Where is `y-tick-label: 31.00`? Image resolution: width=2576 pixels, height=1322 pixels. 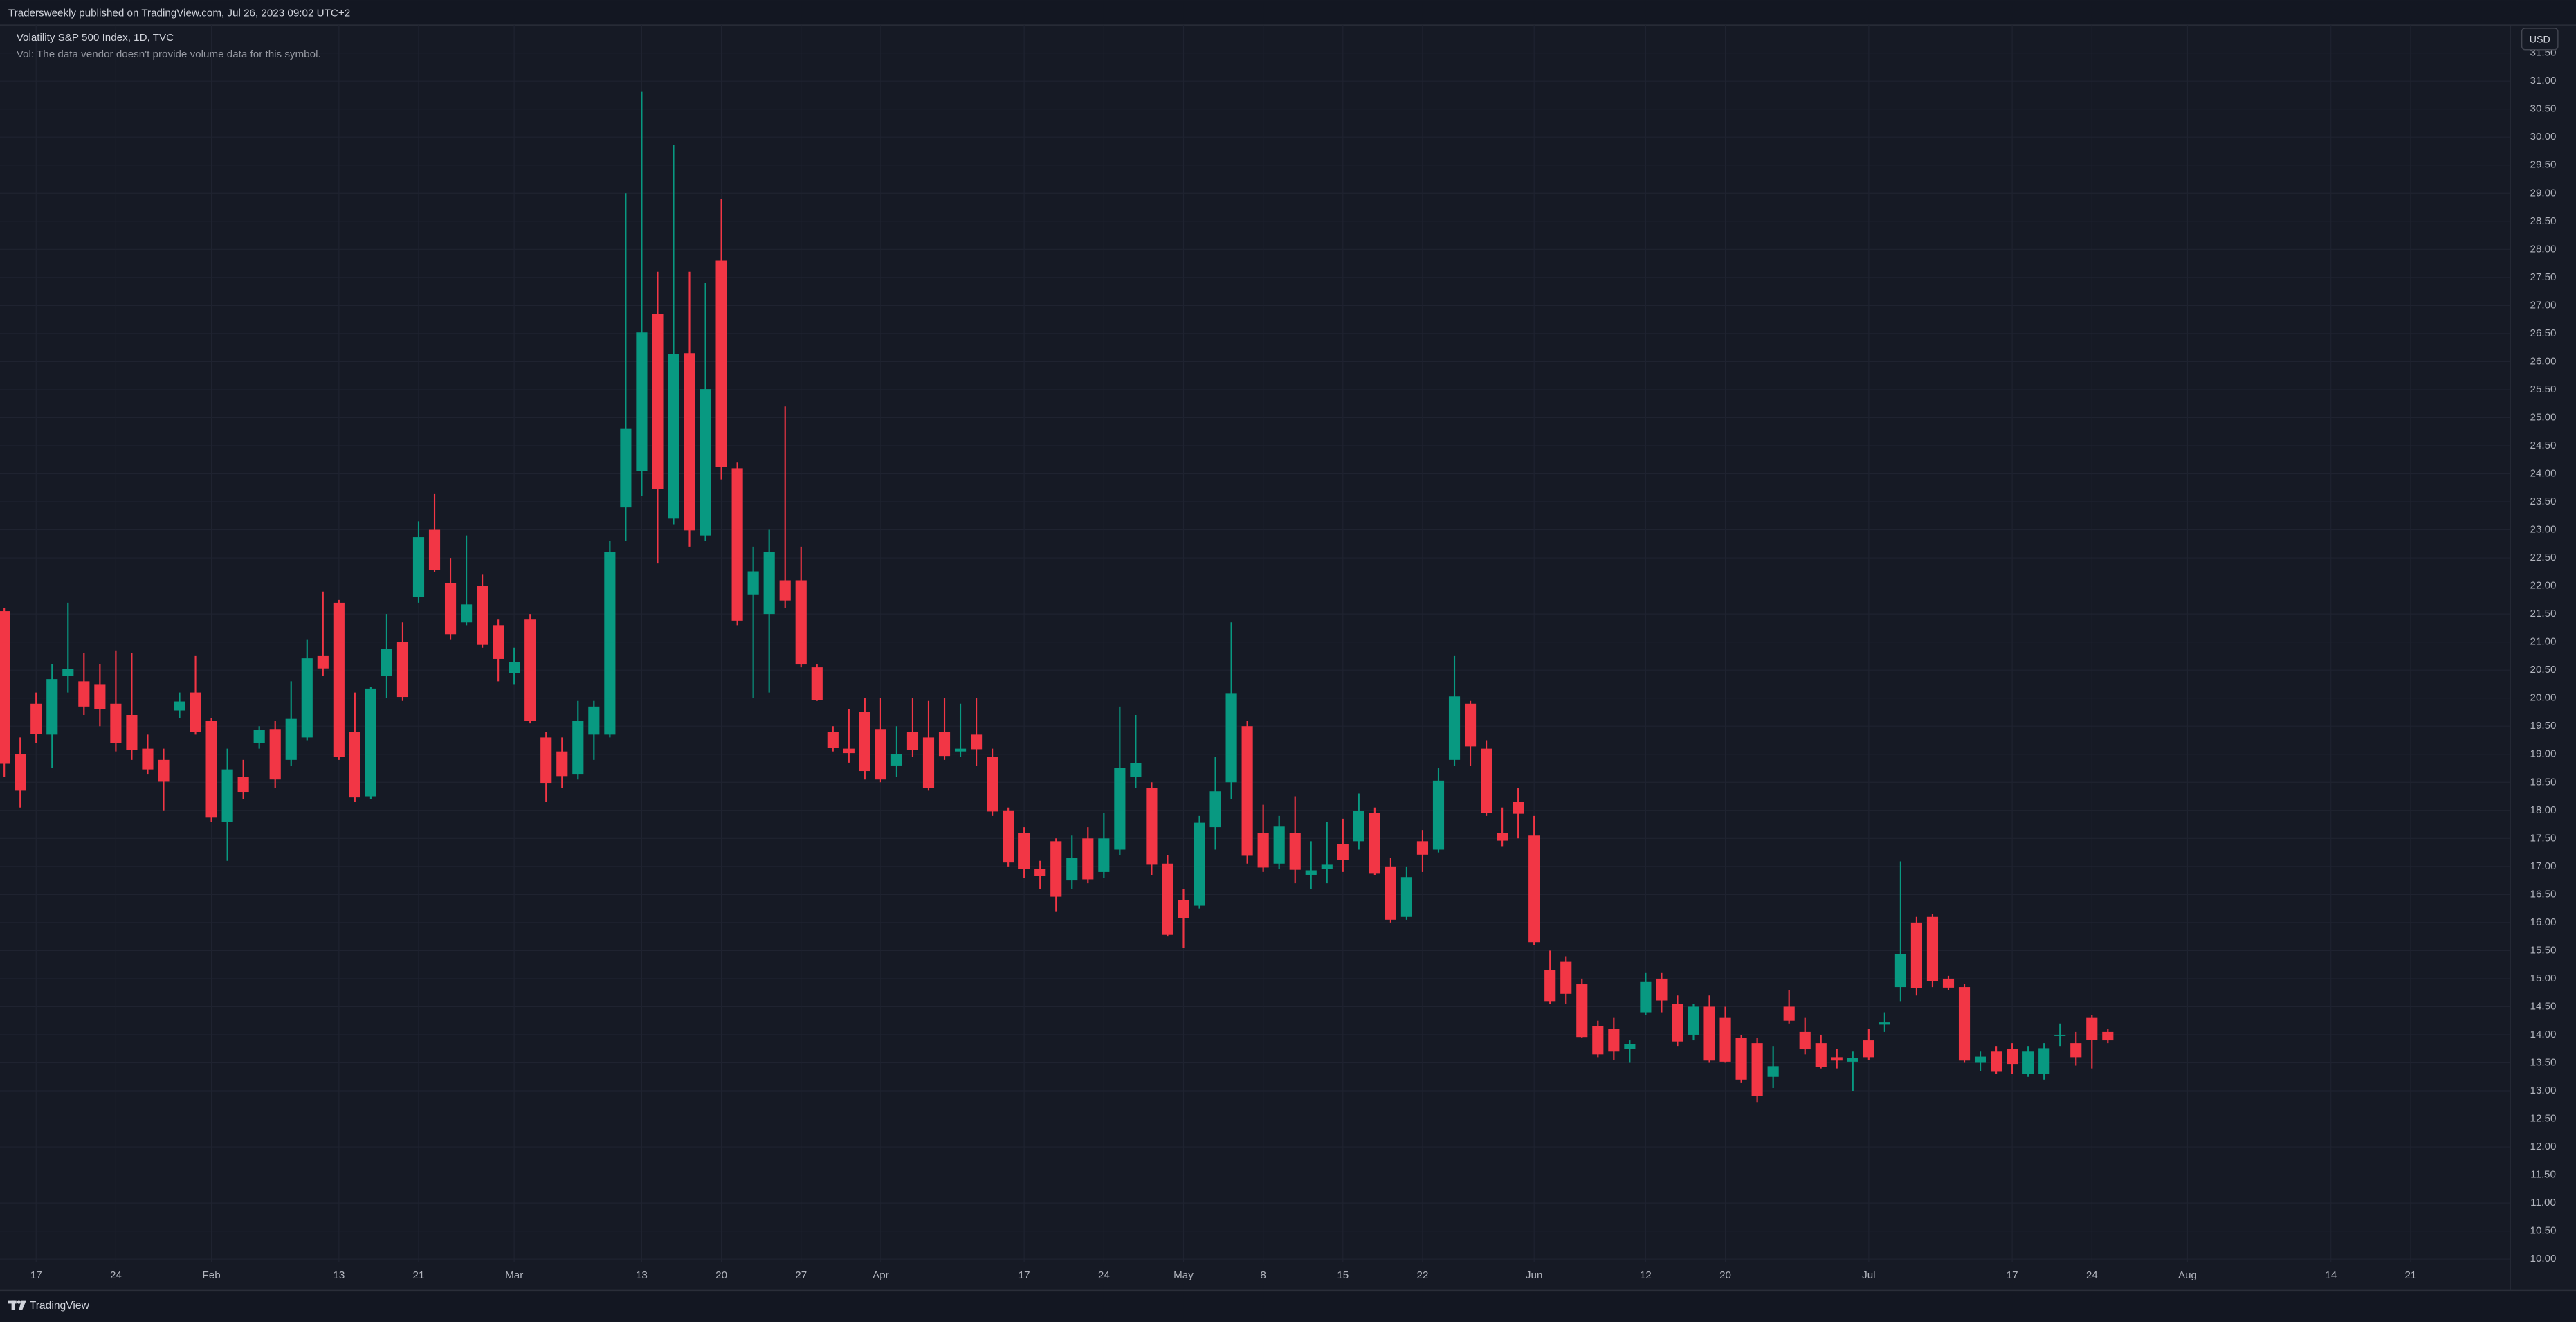 y-tick-label: 31.00 is located at coordinates (2544, 81).